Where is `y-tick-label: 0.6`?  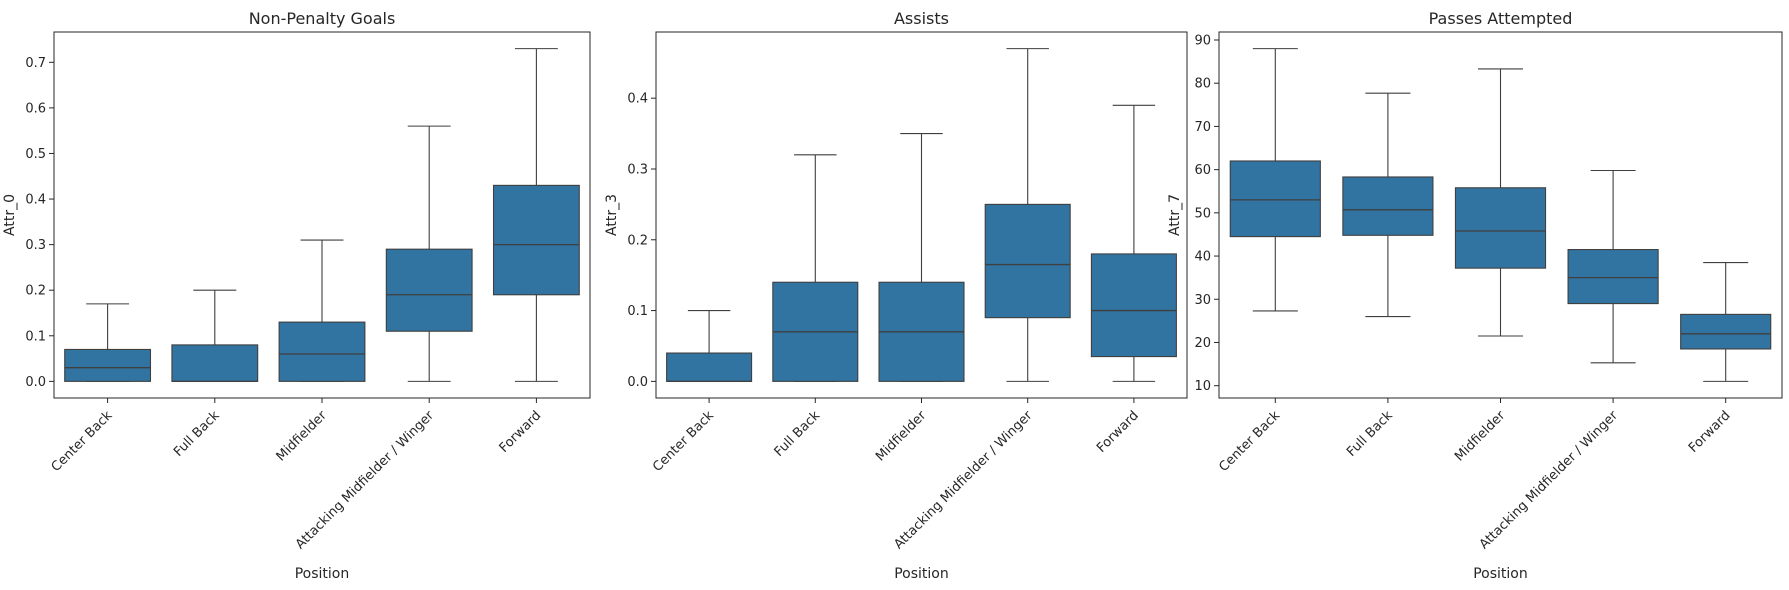 y-tick-label: 0.6 is located at coordinates (35, 108).